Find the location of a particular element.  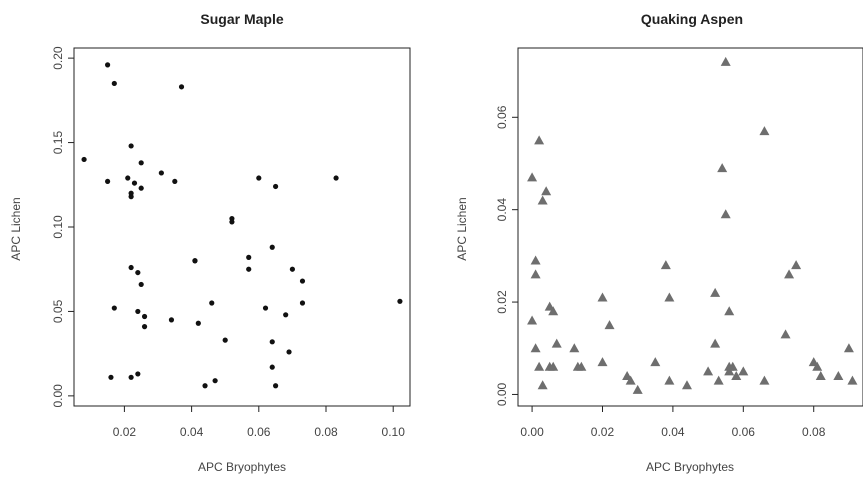

sugar-maple-y-tick-label: 0.10 is located at coordinates (58, 227).